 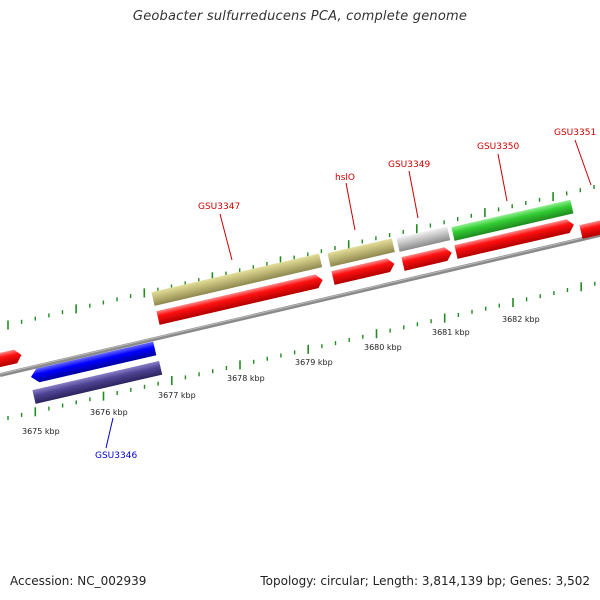 I want to click on kbp-label: 3678 kbp, so click(x=246, y=378).